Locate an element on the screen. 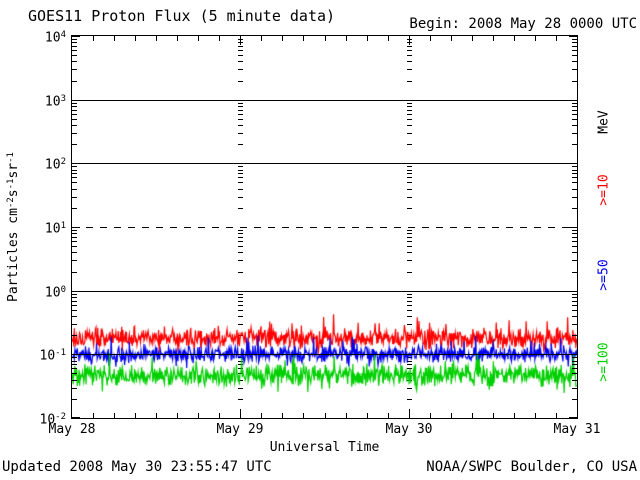  energy-channel-label: >=10 is located at coordinates (604, 190).